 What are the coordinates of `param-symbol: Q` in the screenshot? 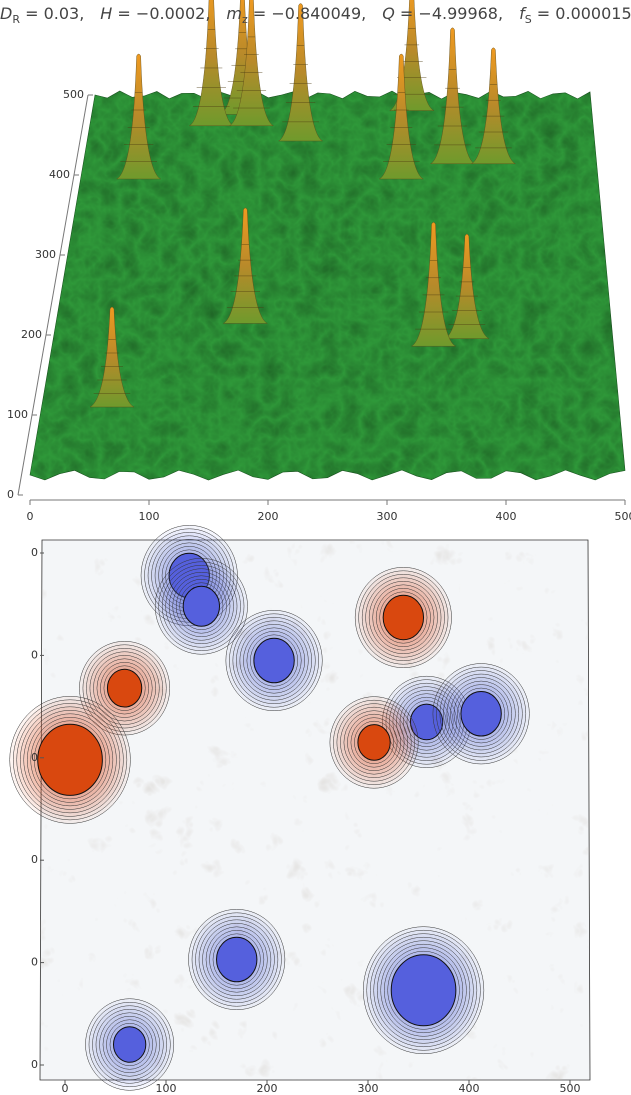 It's located at (388, 13).